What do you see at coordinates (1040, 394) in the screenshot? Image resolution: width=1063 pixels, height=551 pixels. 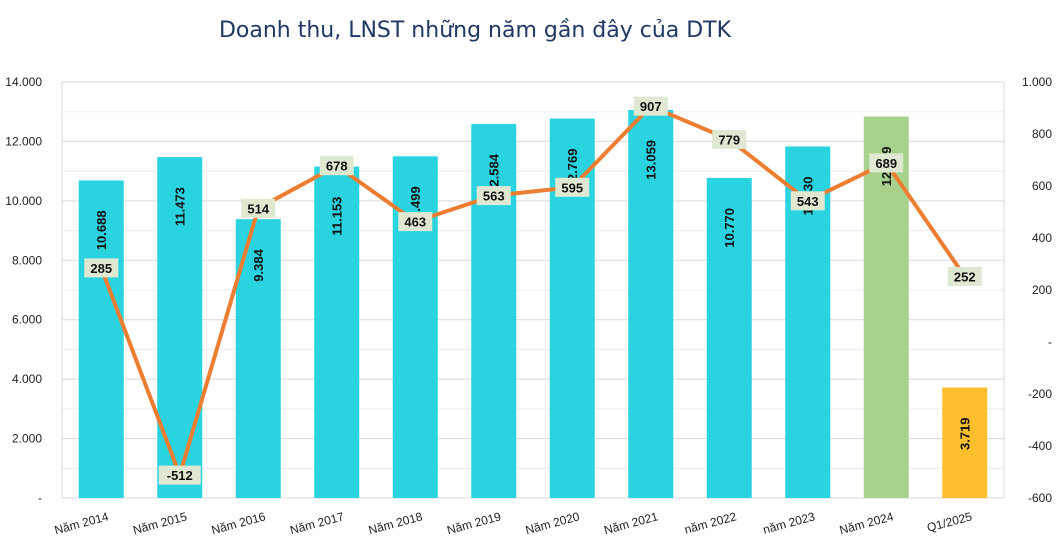 I see `right-axis-tick: -200` at bounding box center [1040, 394].